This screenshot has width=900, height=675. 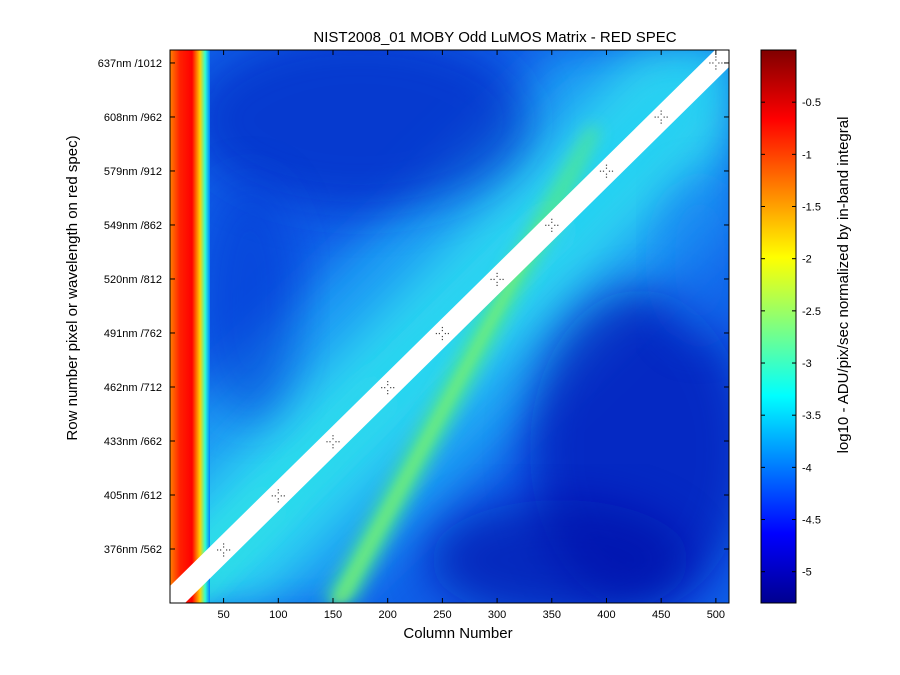 I want to click on x-tick-label: 250, so click(x=442, y=615).